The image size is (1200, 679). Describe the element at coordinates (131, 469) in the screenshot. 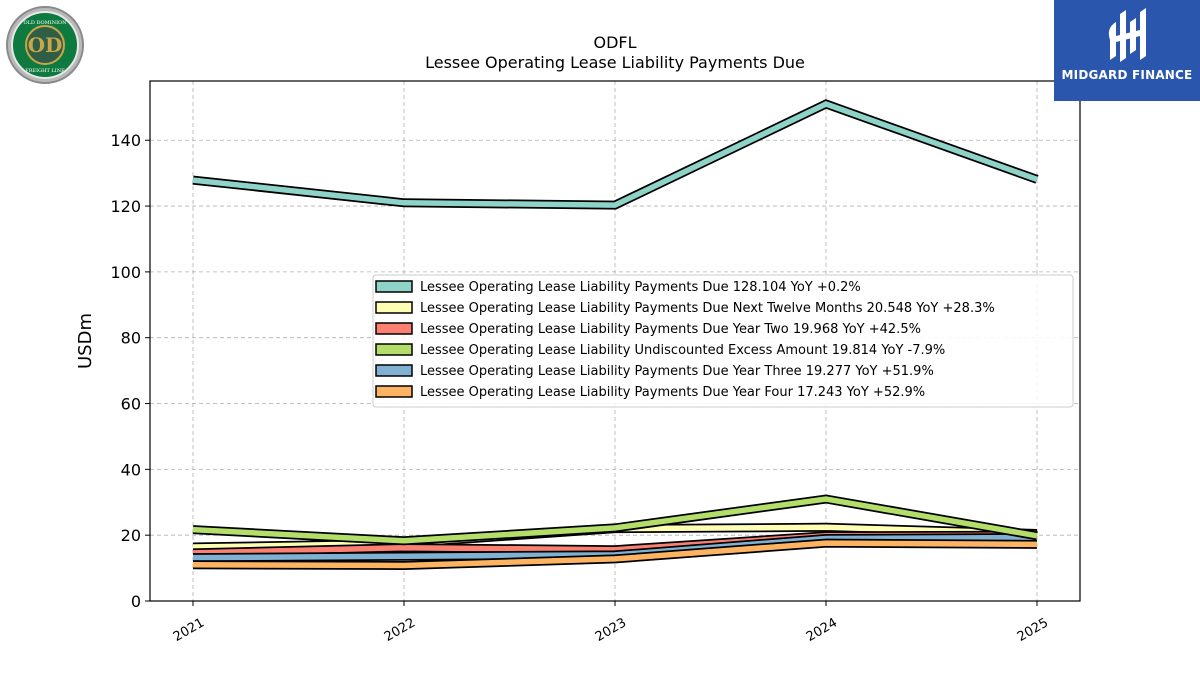

I see `y-tick-label: 40` at that location.